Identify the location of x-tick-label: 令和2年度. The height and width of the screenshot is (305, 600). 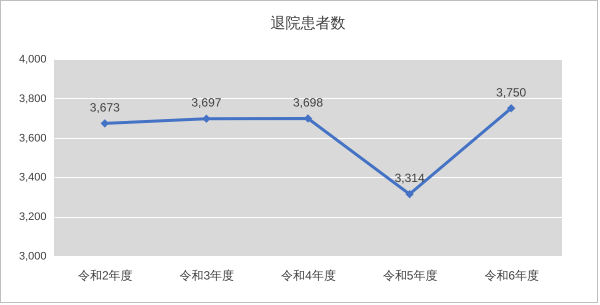
(105, 275).